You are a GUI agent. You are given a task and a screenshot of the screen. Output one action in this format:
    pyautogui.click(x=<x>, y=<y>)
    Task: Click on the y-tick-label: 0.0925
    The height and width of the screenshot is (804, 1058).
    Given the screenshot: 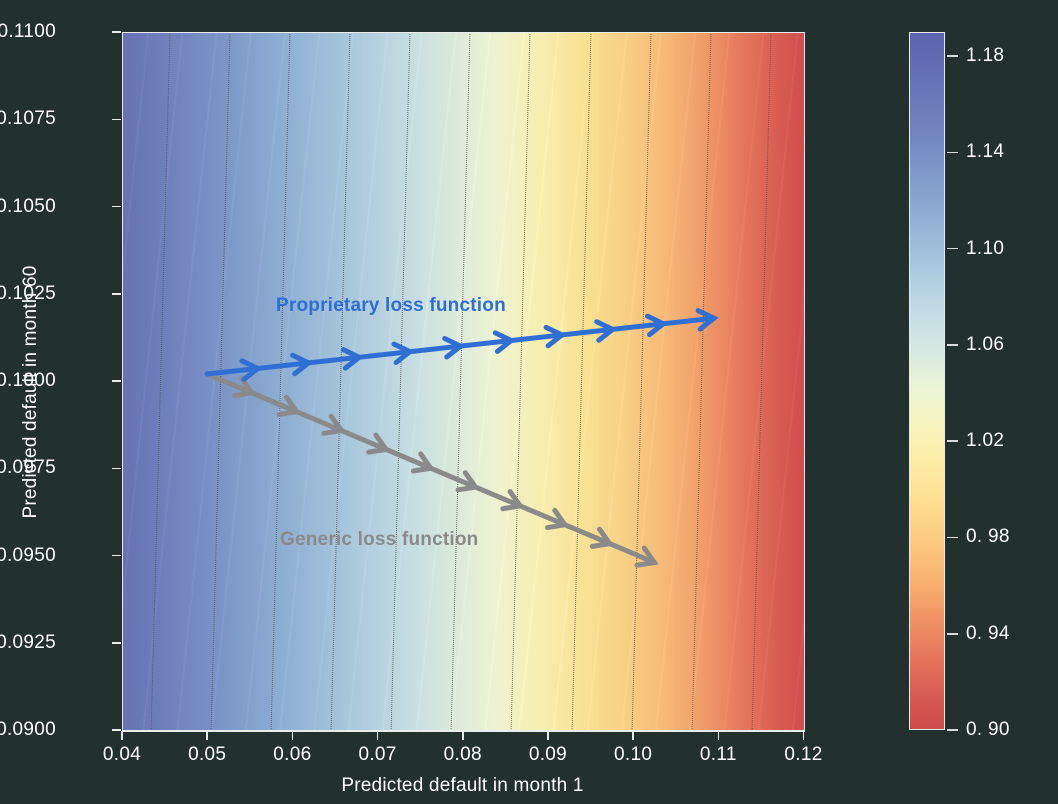 What is the action you would take?
    pyautogui.click(x=28, y=642)
    